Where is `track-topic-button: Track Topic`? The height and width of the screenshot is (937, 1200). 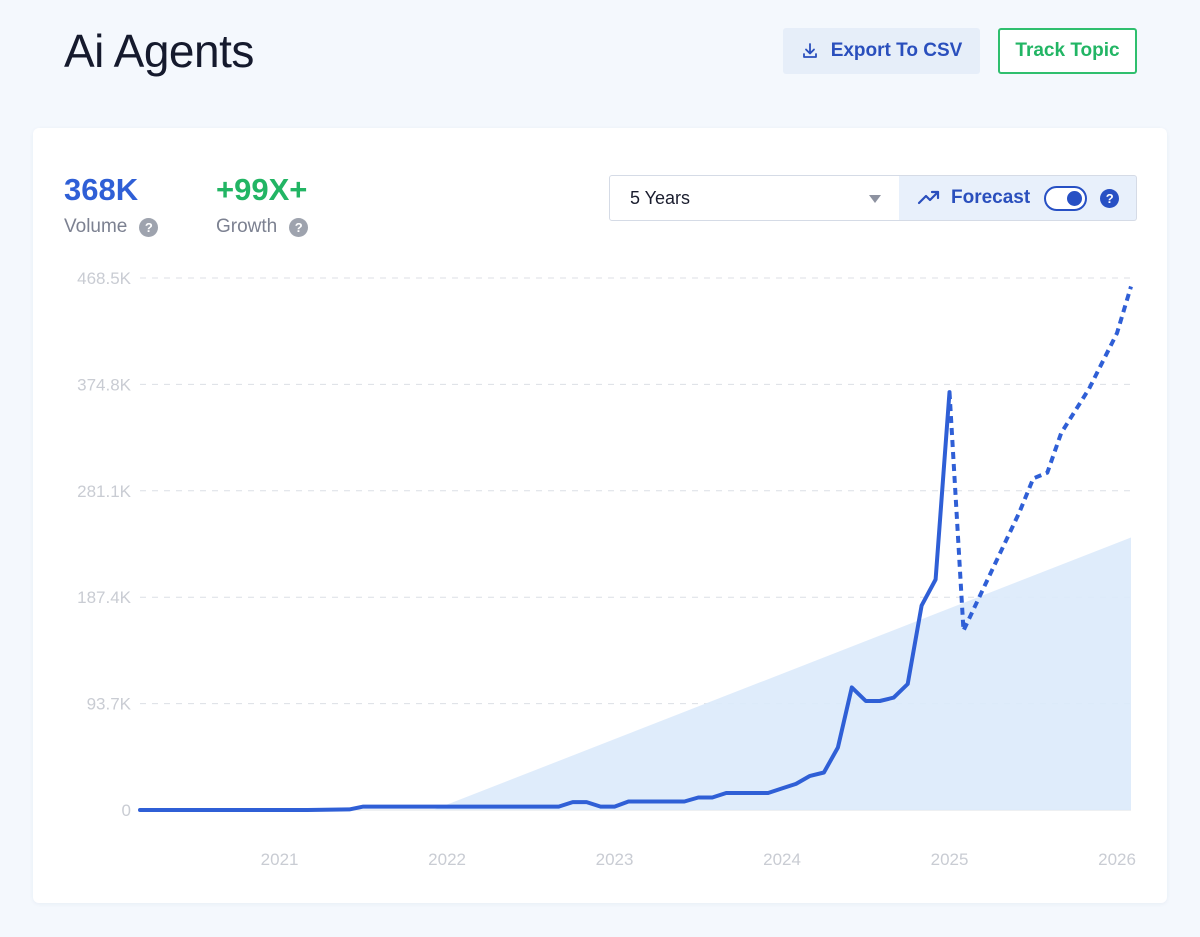 track-topic-button: Track Topic is located at coordinates (1067, 51).